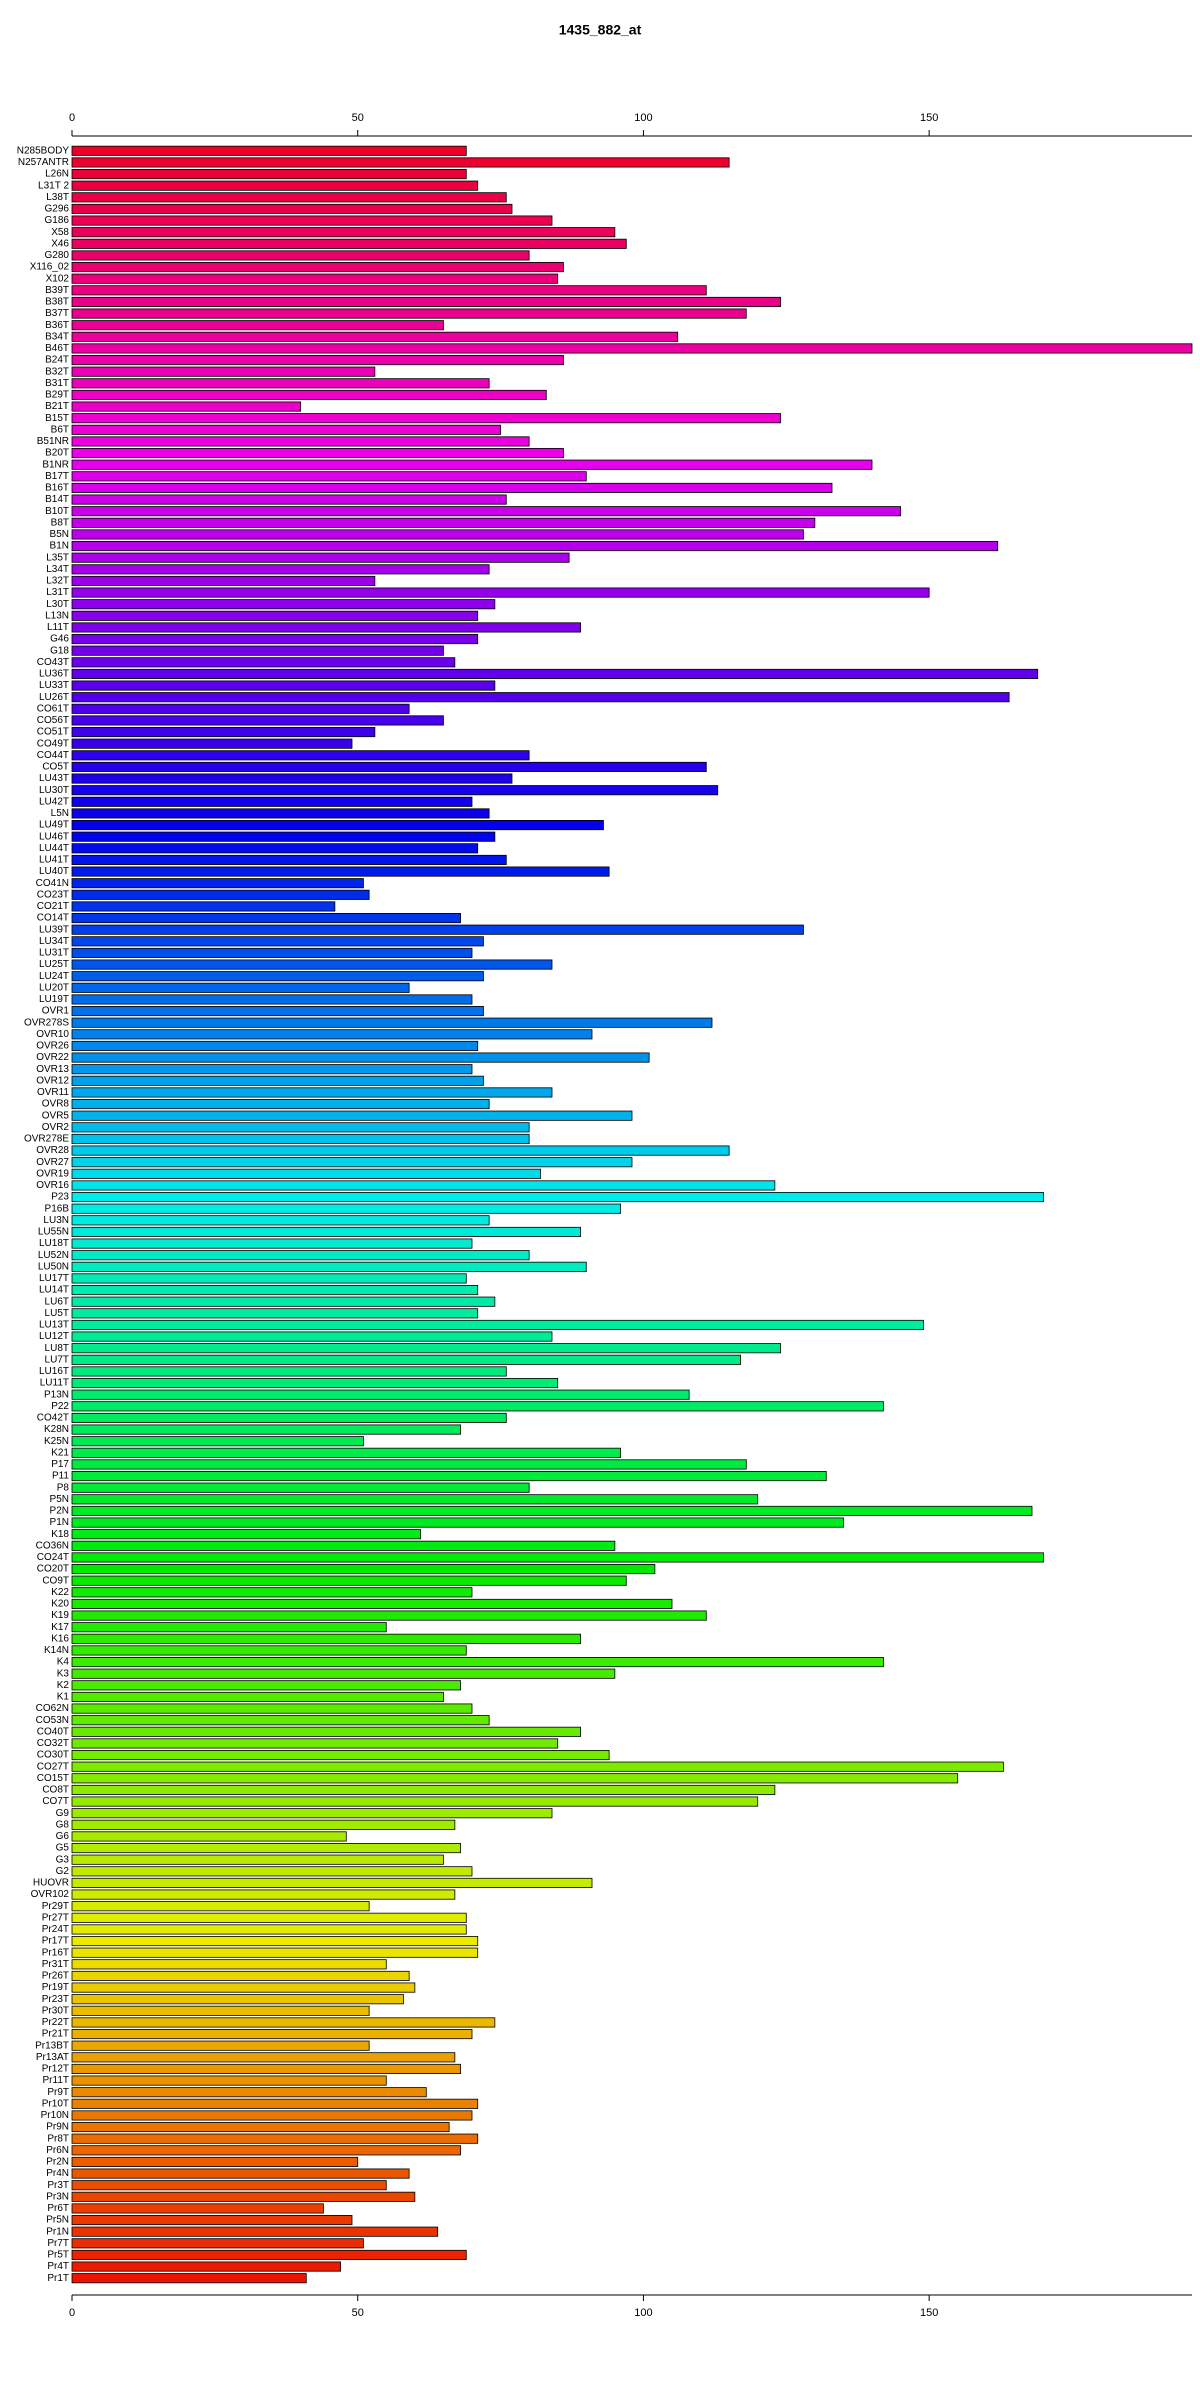  I want to click on y-tick-label: OVR278E, so click(46, 1139).